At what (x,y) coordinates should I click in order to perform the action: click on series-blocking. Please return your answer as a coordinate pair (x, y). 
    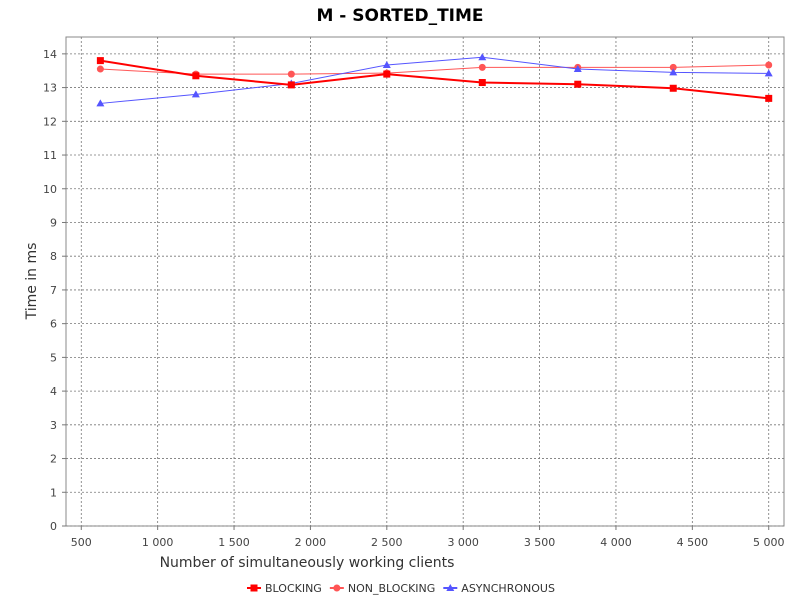
    Looking at the image, I should click on (434, 79).